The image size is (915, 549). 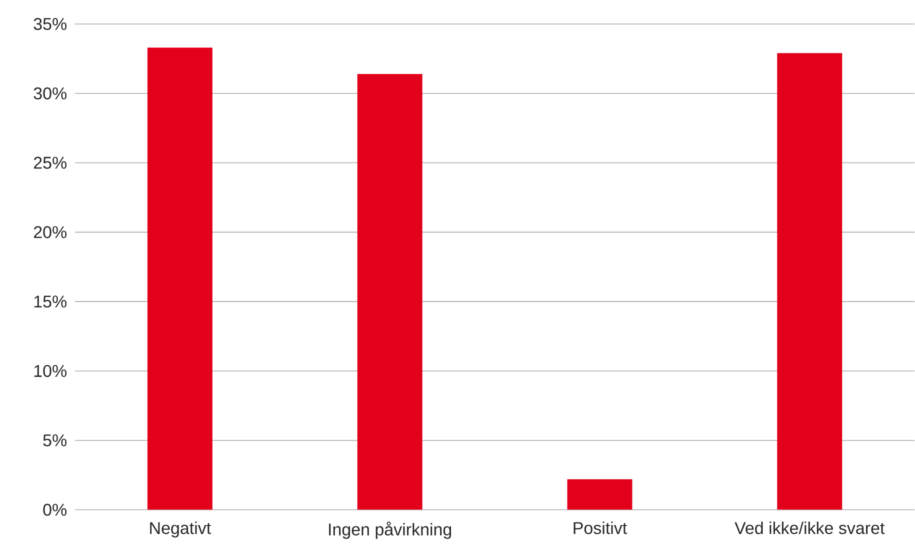 What do you see at coordinates (50, 371) in the screenshot?
I see `y-tick-label: 10%` at bounding box center [50, 371].